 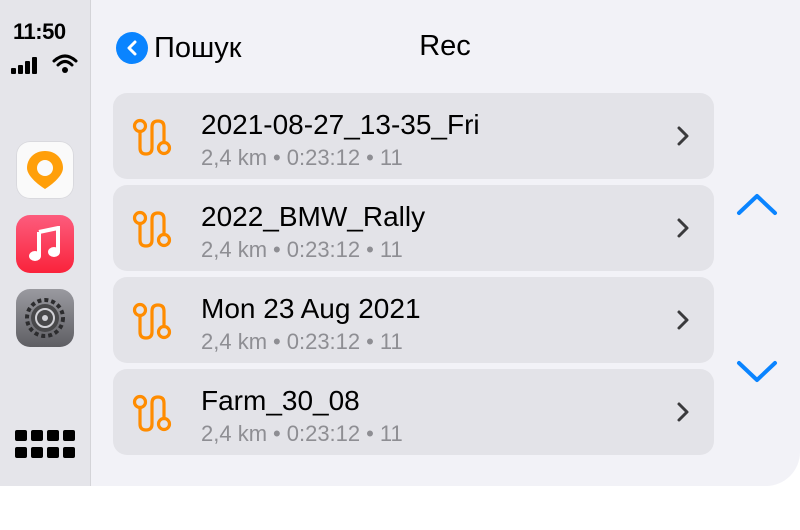 I want to click on track-row: 2021-08-27_13-35_Fri 2,4 km • 0:23:12 • 11, so click(x=413, y=136).